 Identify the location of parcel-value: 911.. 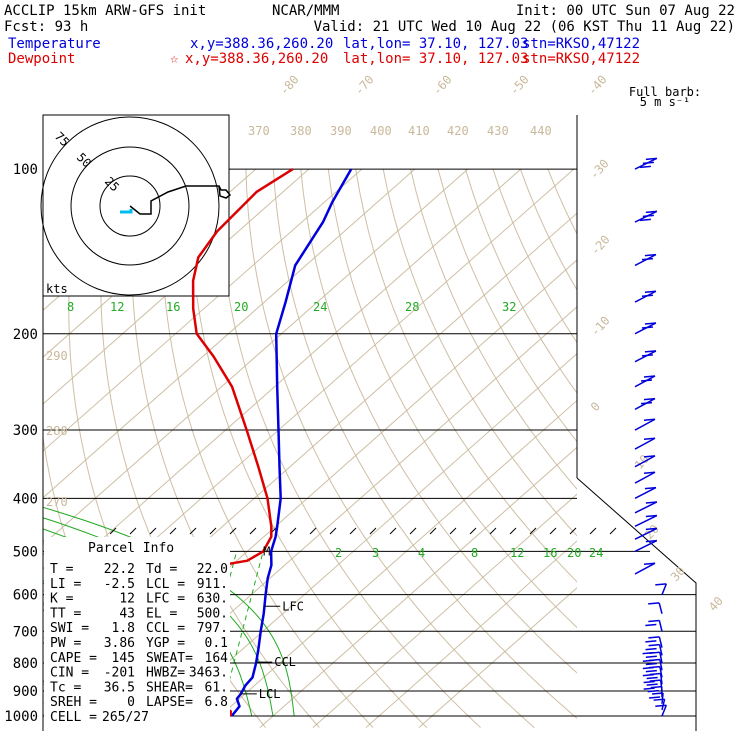
(212, 584).